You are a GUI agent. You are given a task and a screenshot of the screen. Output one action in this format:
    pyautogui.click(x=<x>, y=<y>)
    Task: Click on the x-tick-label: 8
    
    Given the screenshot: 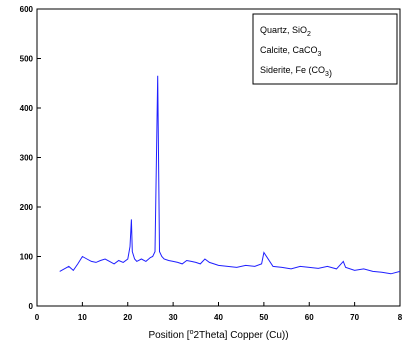 What is the action you would take?
    pyautogui.click(x=400, y=317)
    